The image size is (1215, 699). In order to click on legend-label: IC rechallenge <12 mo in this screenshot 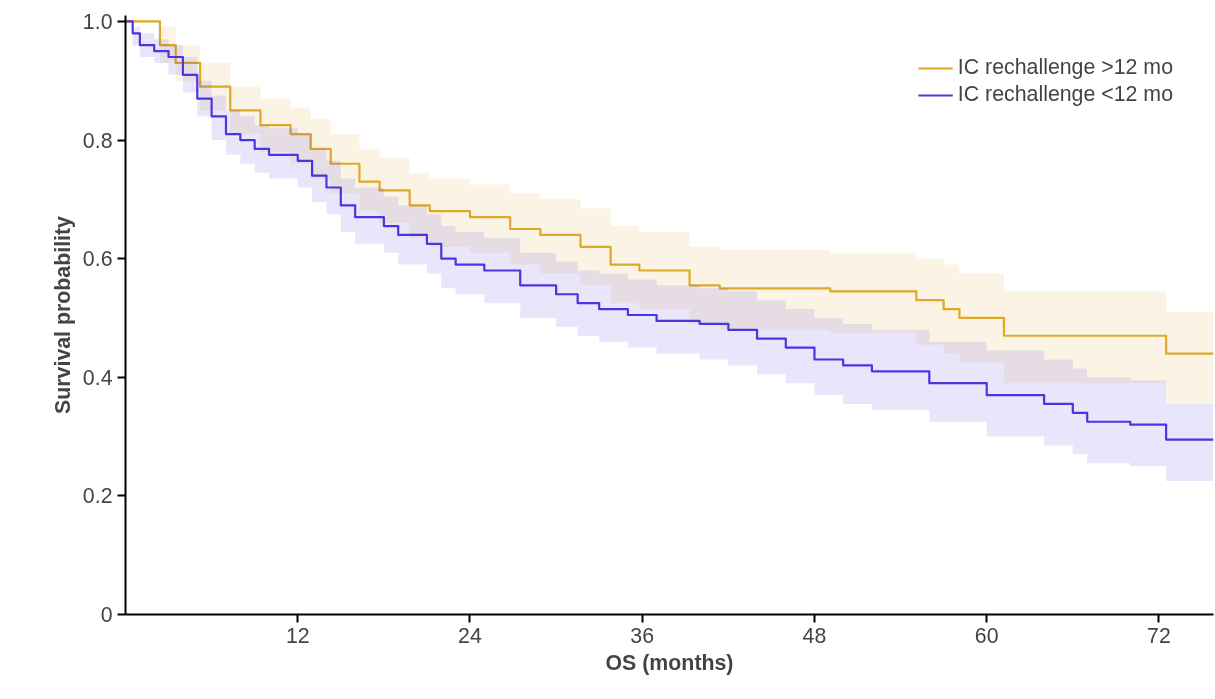, I will do `click(1065, 94)`.